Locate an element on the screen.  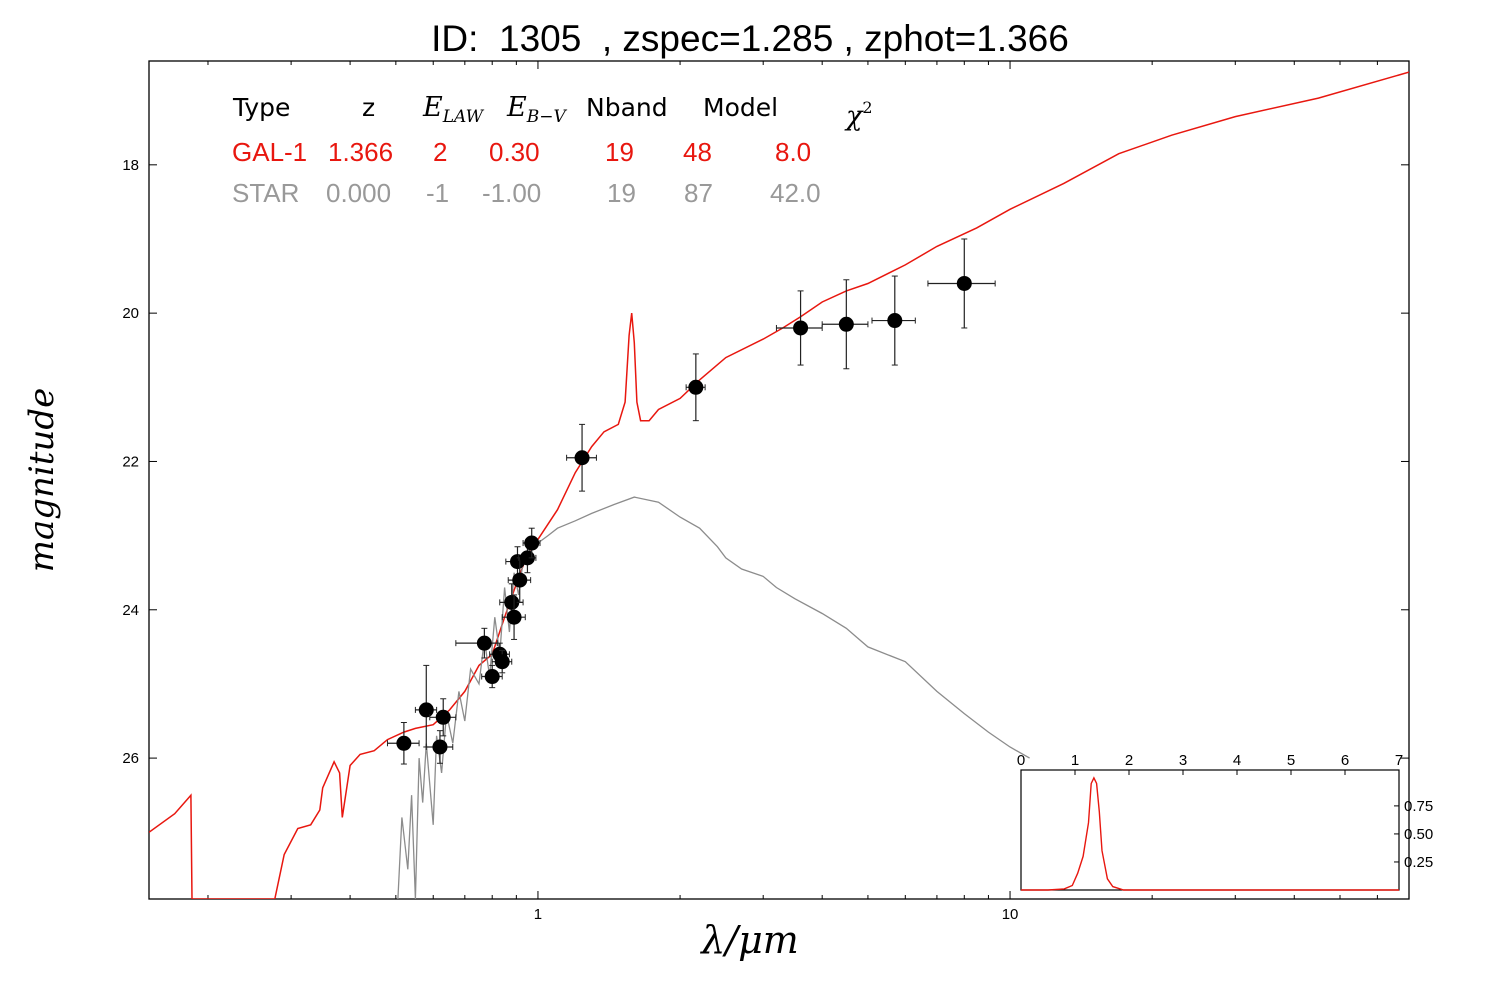
gal-row-type: GAL-1 is located at coordinates (270, 152).